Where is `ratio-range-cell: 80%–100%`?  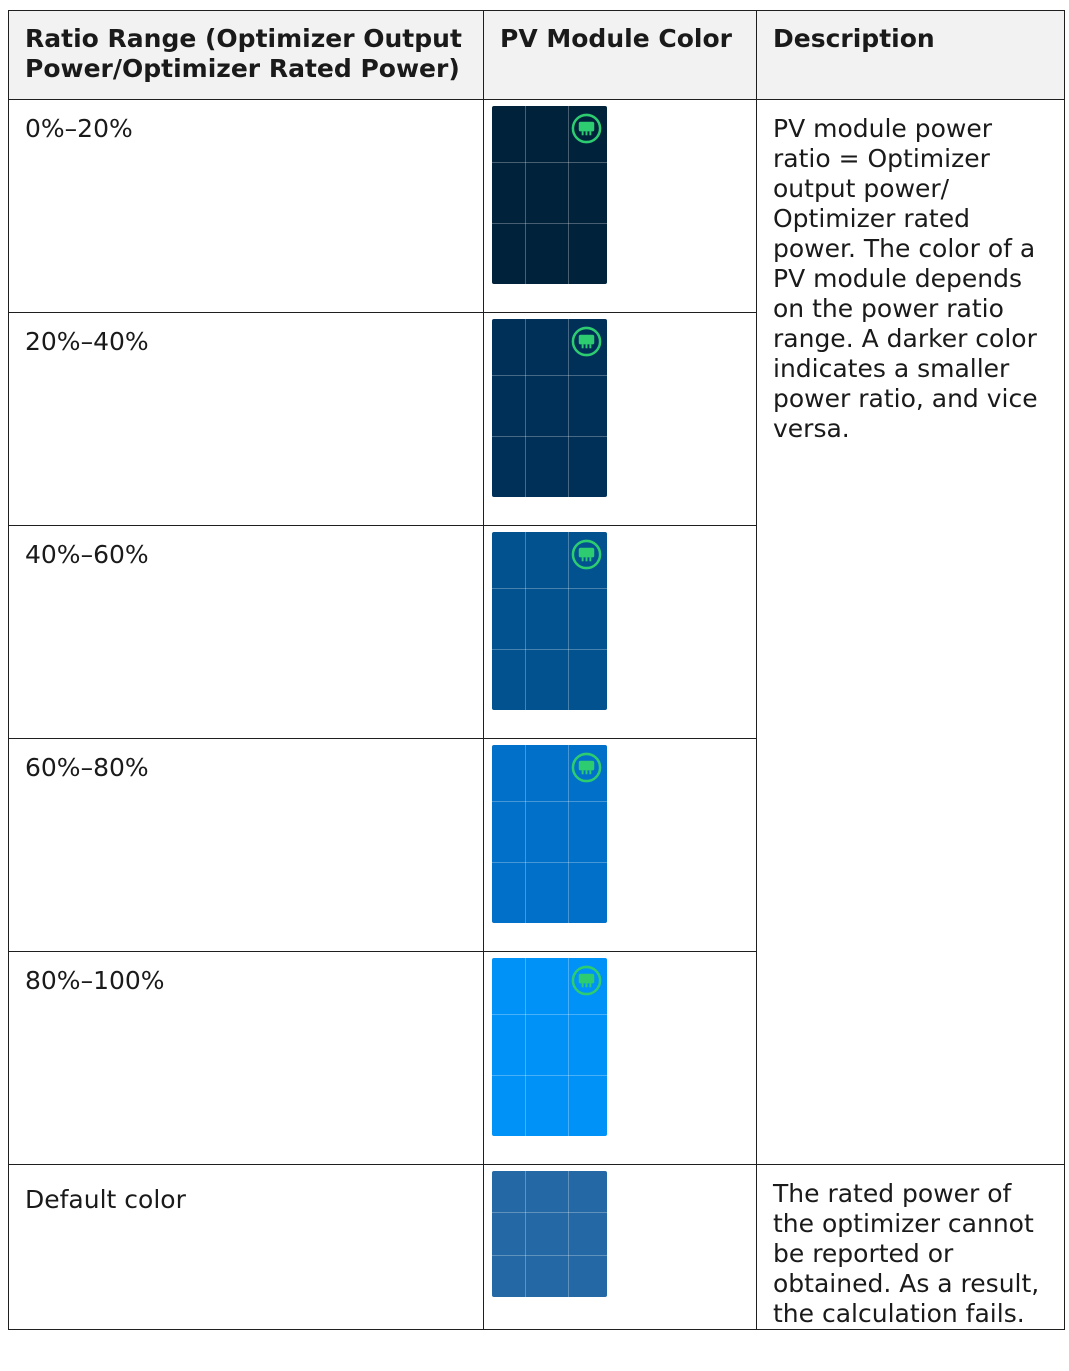
ratio-range-cell: 80%–100% is located at coordinates (246, 1058).